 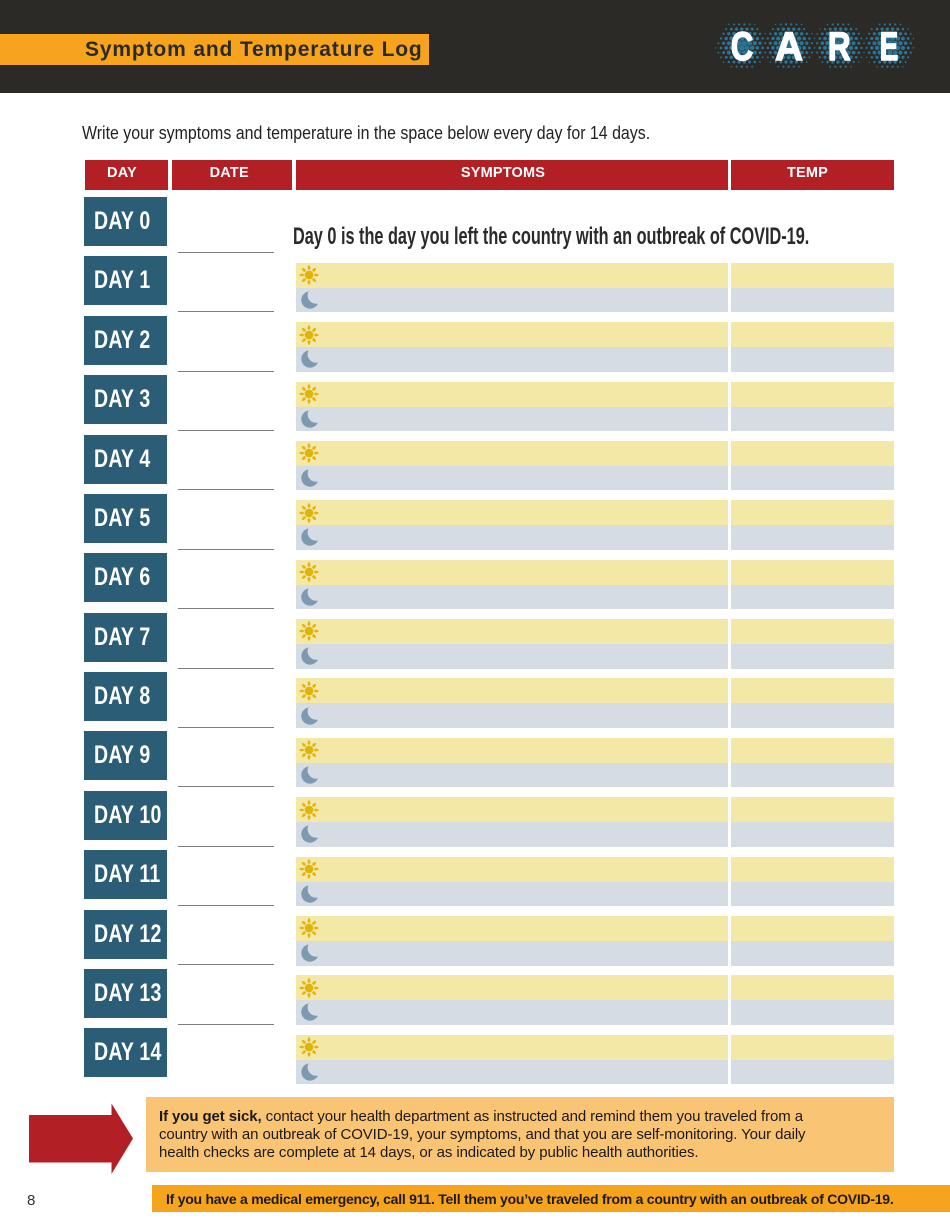 What do you see at coordinates (789, 46) in the screenshot?
I see `svg-text: A` at bounding box center [789, 46].